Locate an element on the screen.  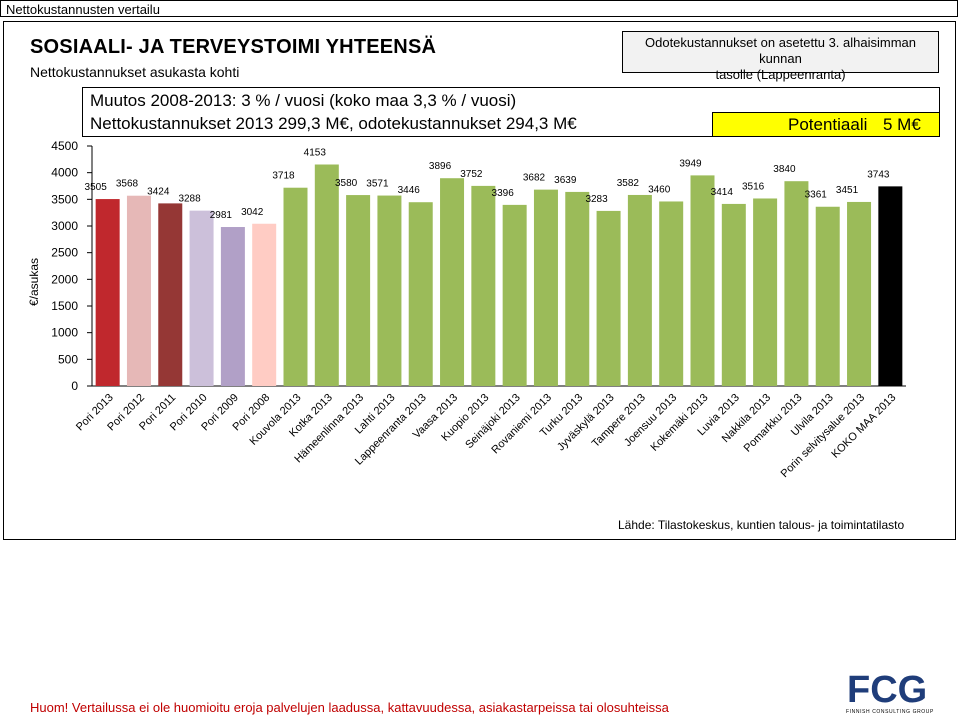
y-tick-label: 500 is located at coordinates (68, 359).